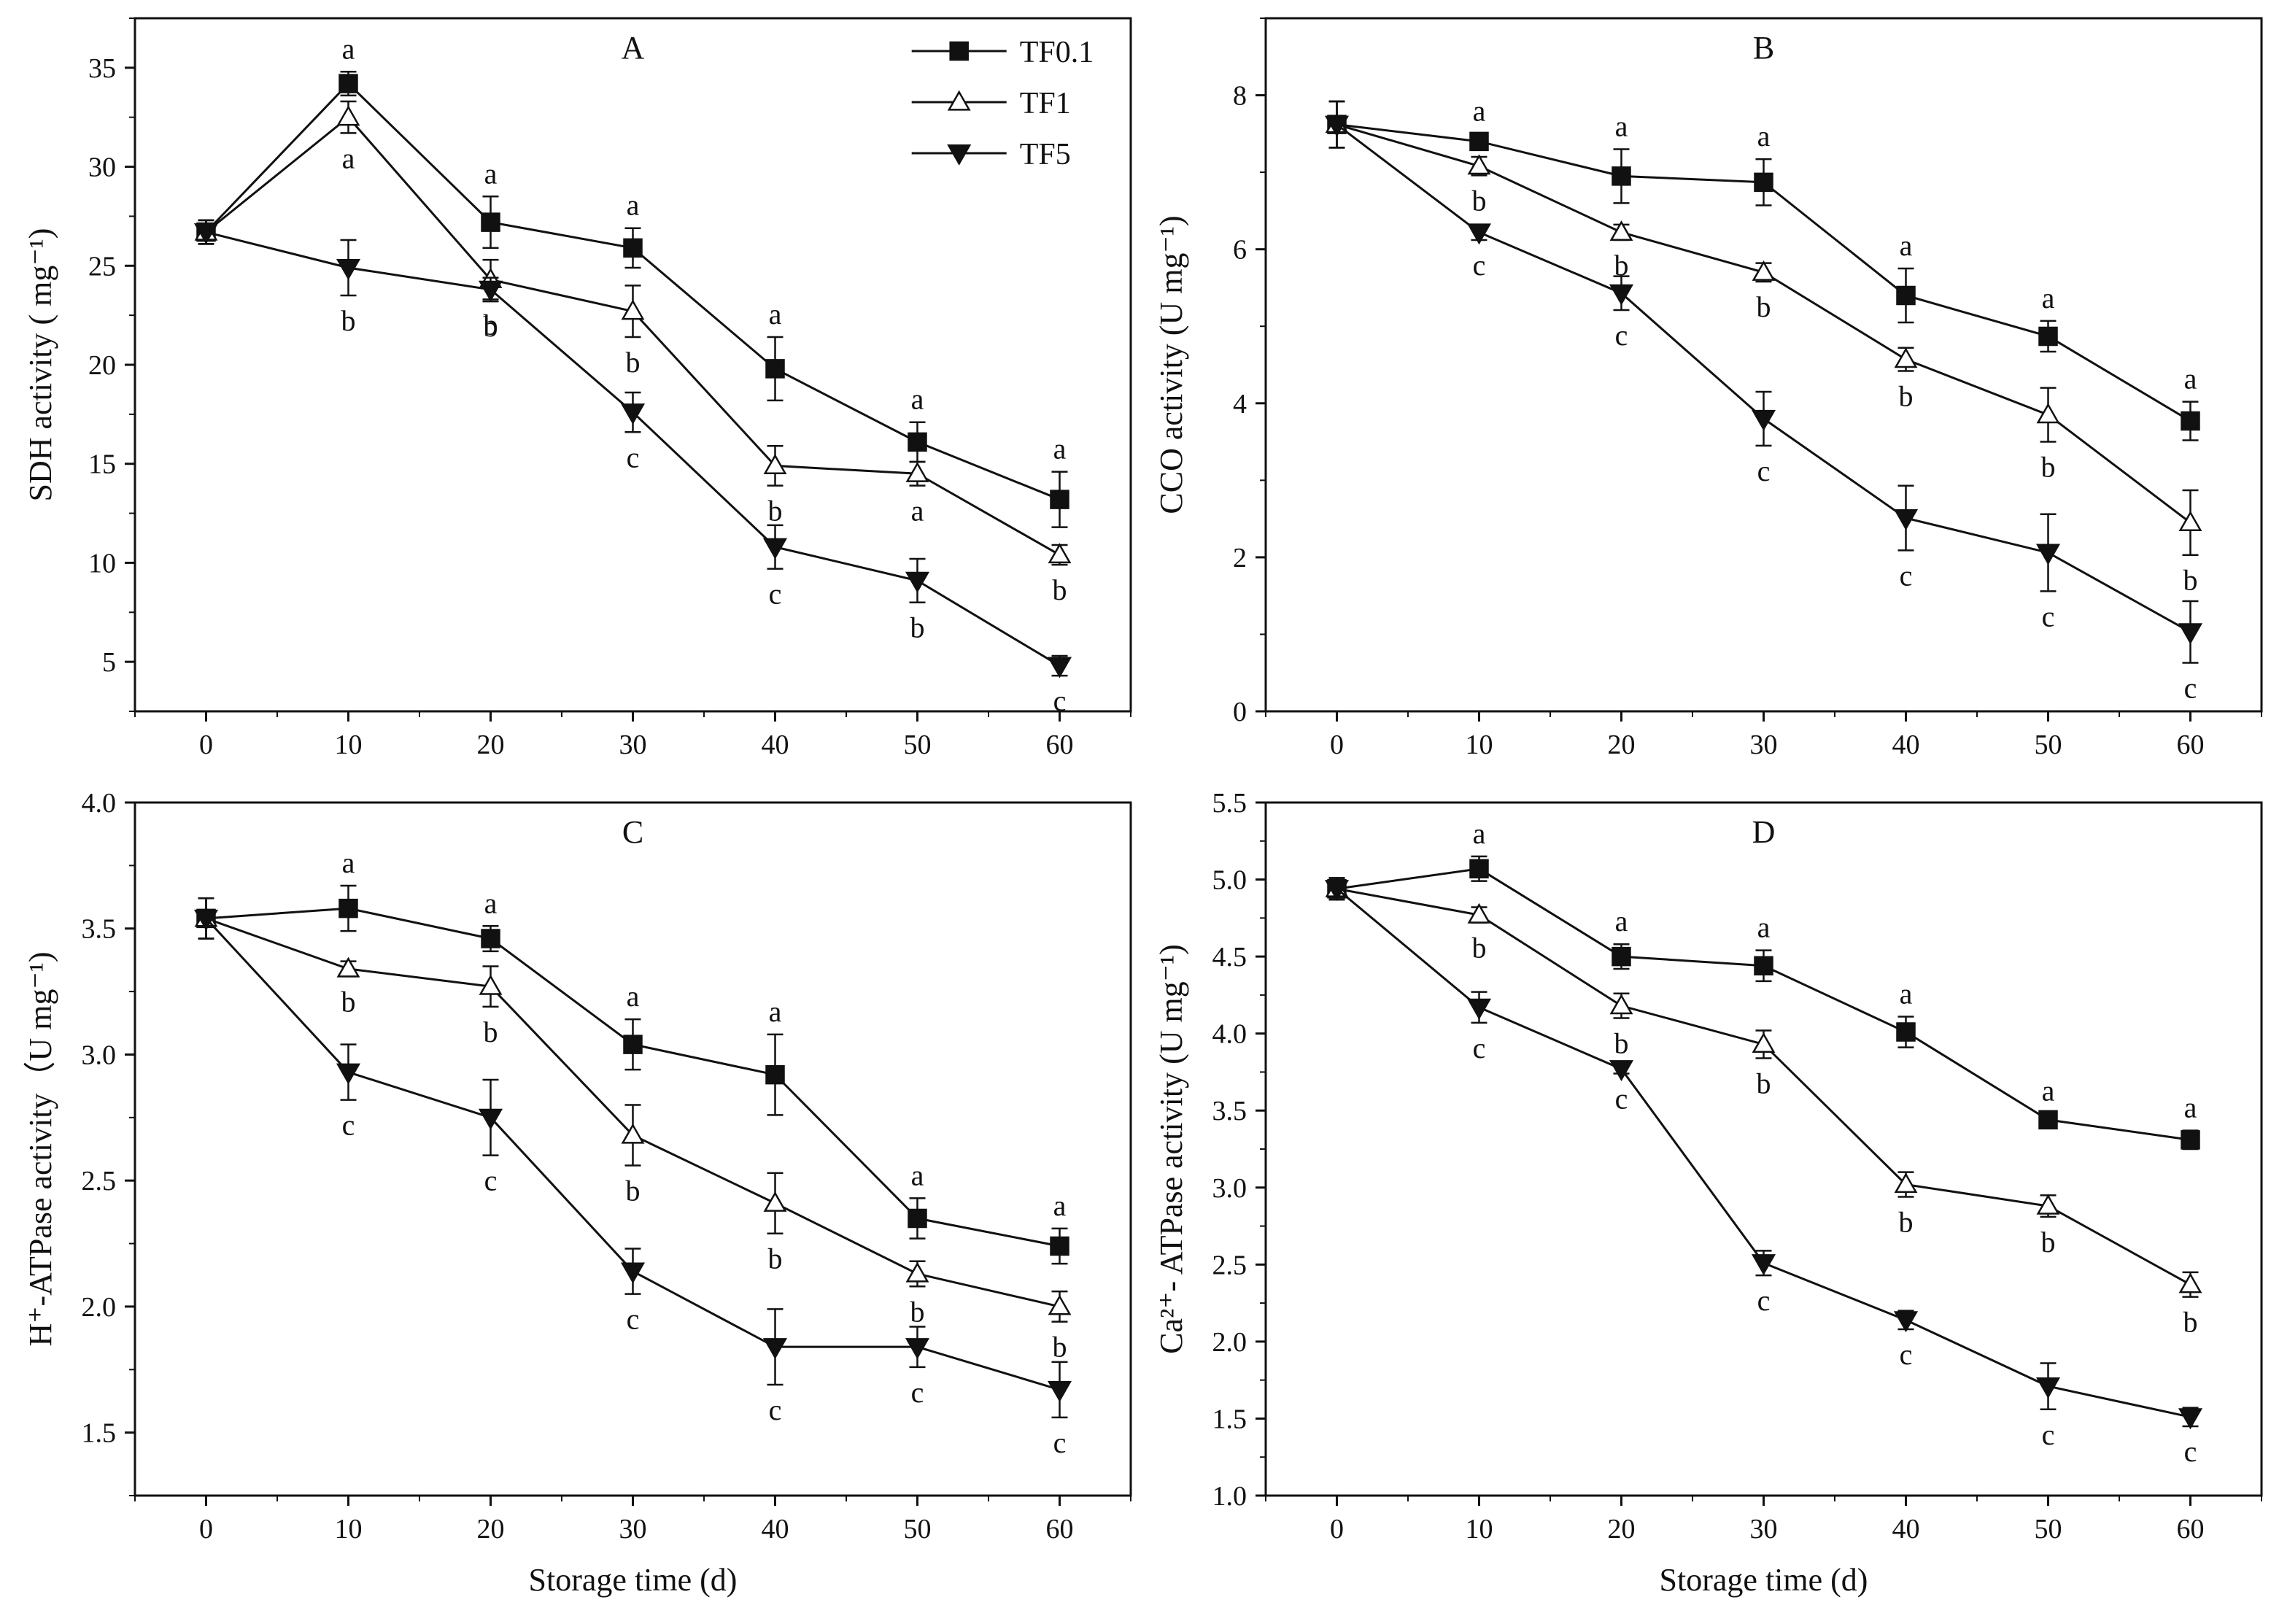 The image size is (2271, 1624). Describe the element at coordinates (1171, 1149) in the screenshot. I see `panel-d-y-axis-title: Ca²⁺- ATPase activity (U mg⁻¹)` at that location.